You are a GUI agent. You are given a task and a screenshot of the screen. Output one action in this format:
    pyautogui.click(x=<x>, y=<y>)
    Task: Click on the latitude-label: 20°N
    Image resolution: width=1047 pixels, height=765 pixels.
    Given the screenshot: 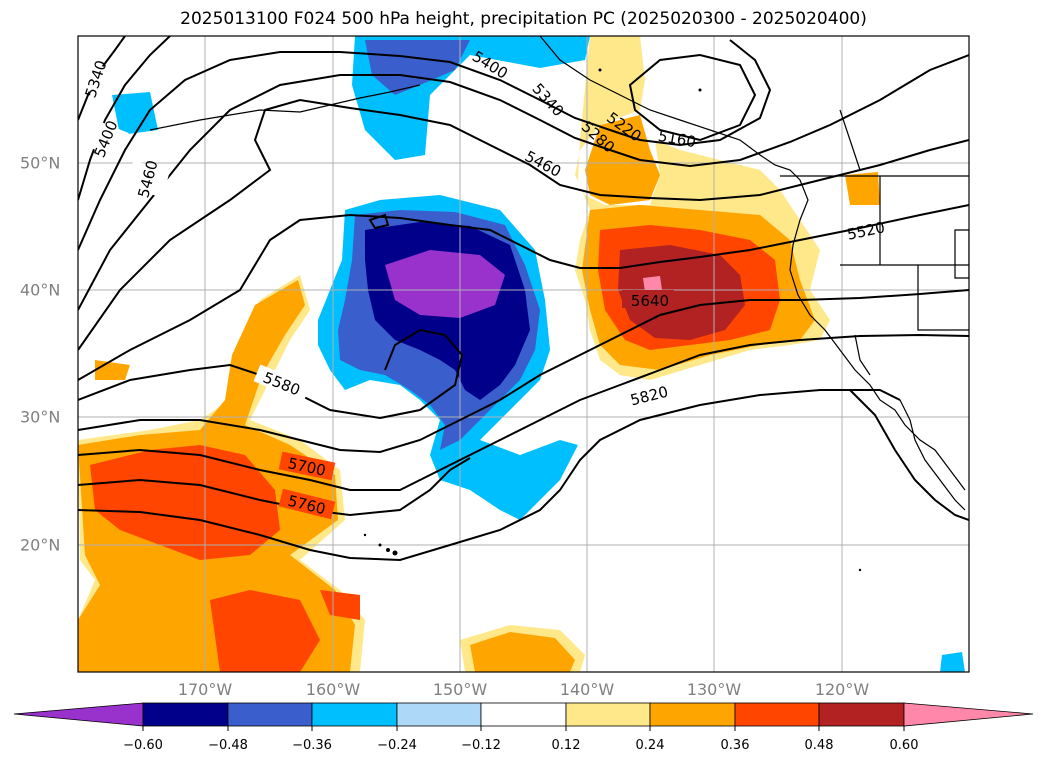 What is the action you would take?
    pyautogui.click(x=40, y=545)
    